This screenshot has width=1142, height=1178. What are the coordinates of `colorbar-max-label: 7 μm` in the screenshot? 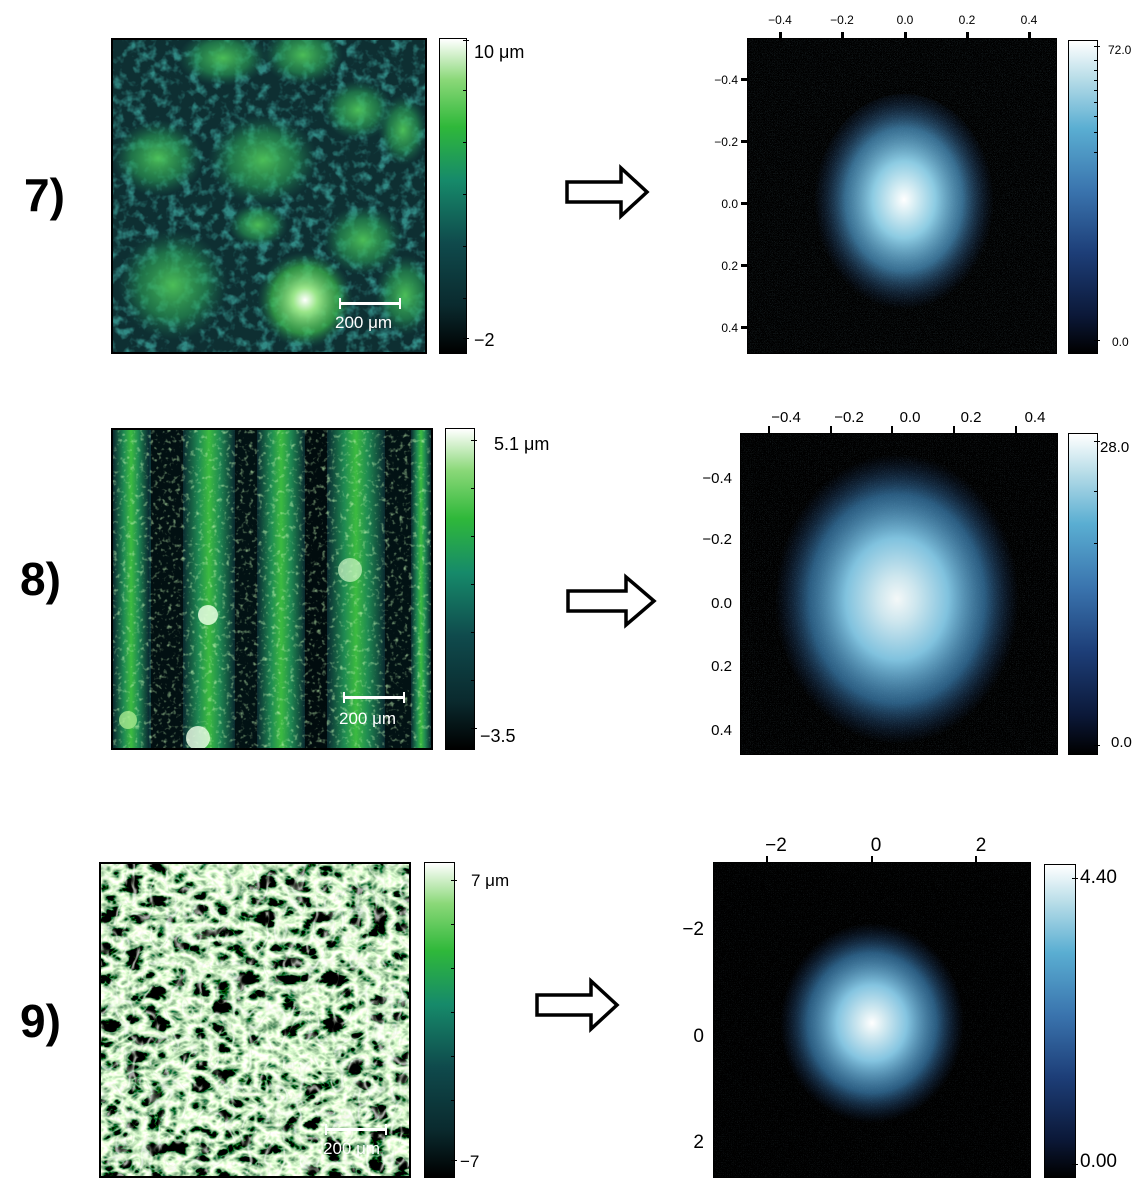 It's located at (490, 880).